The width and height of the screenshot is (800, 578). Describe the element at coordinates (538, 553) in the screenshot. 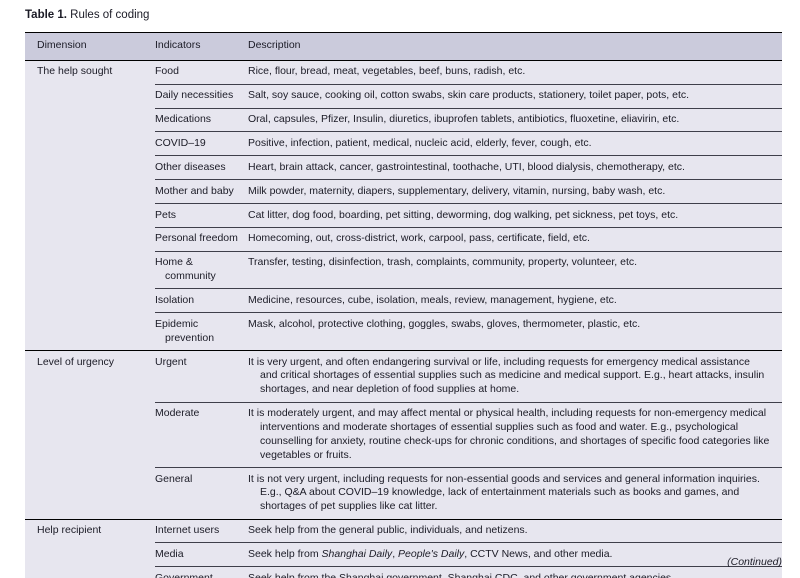

I see `text-segment: , CCTV News, and other media.` at that location.